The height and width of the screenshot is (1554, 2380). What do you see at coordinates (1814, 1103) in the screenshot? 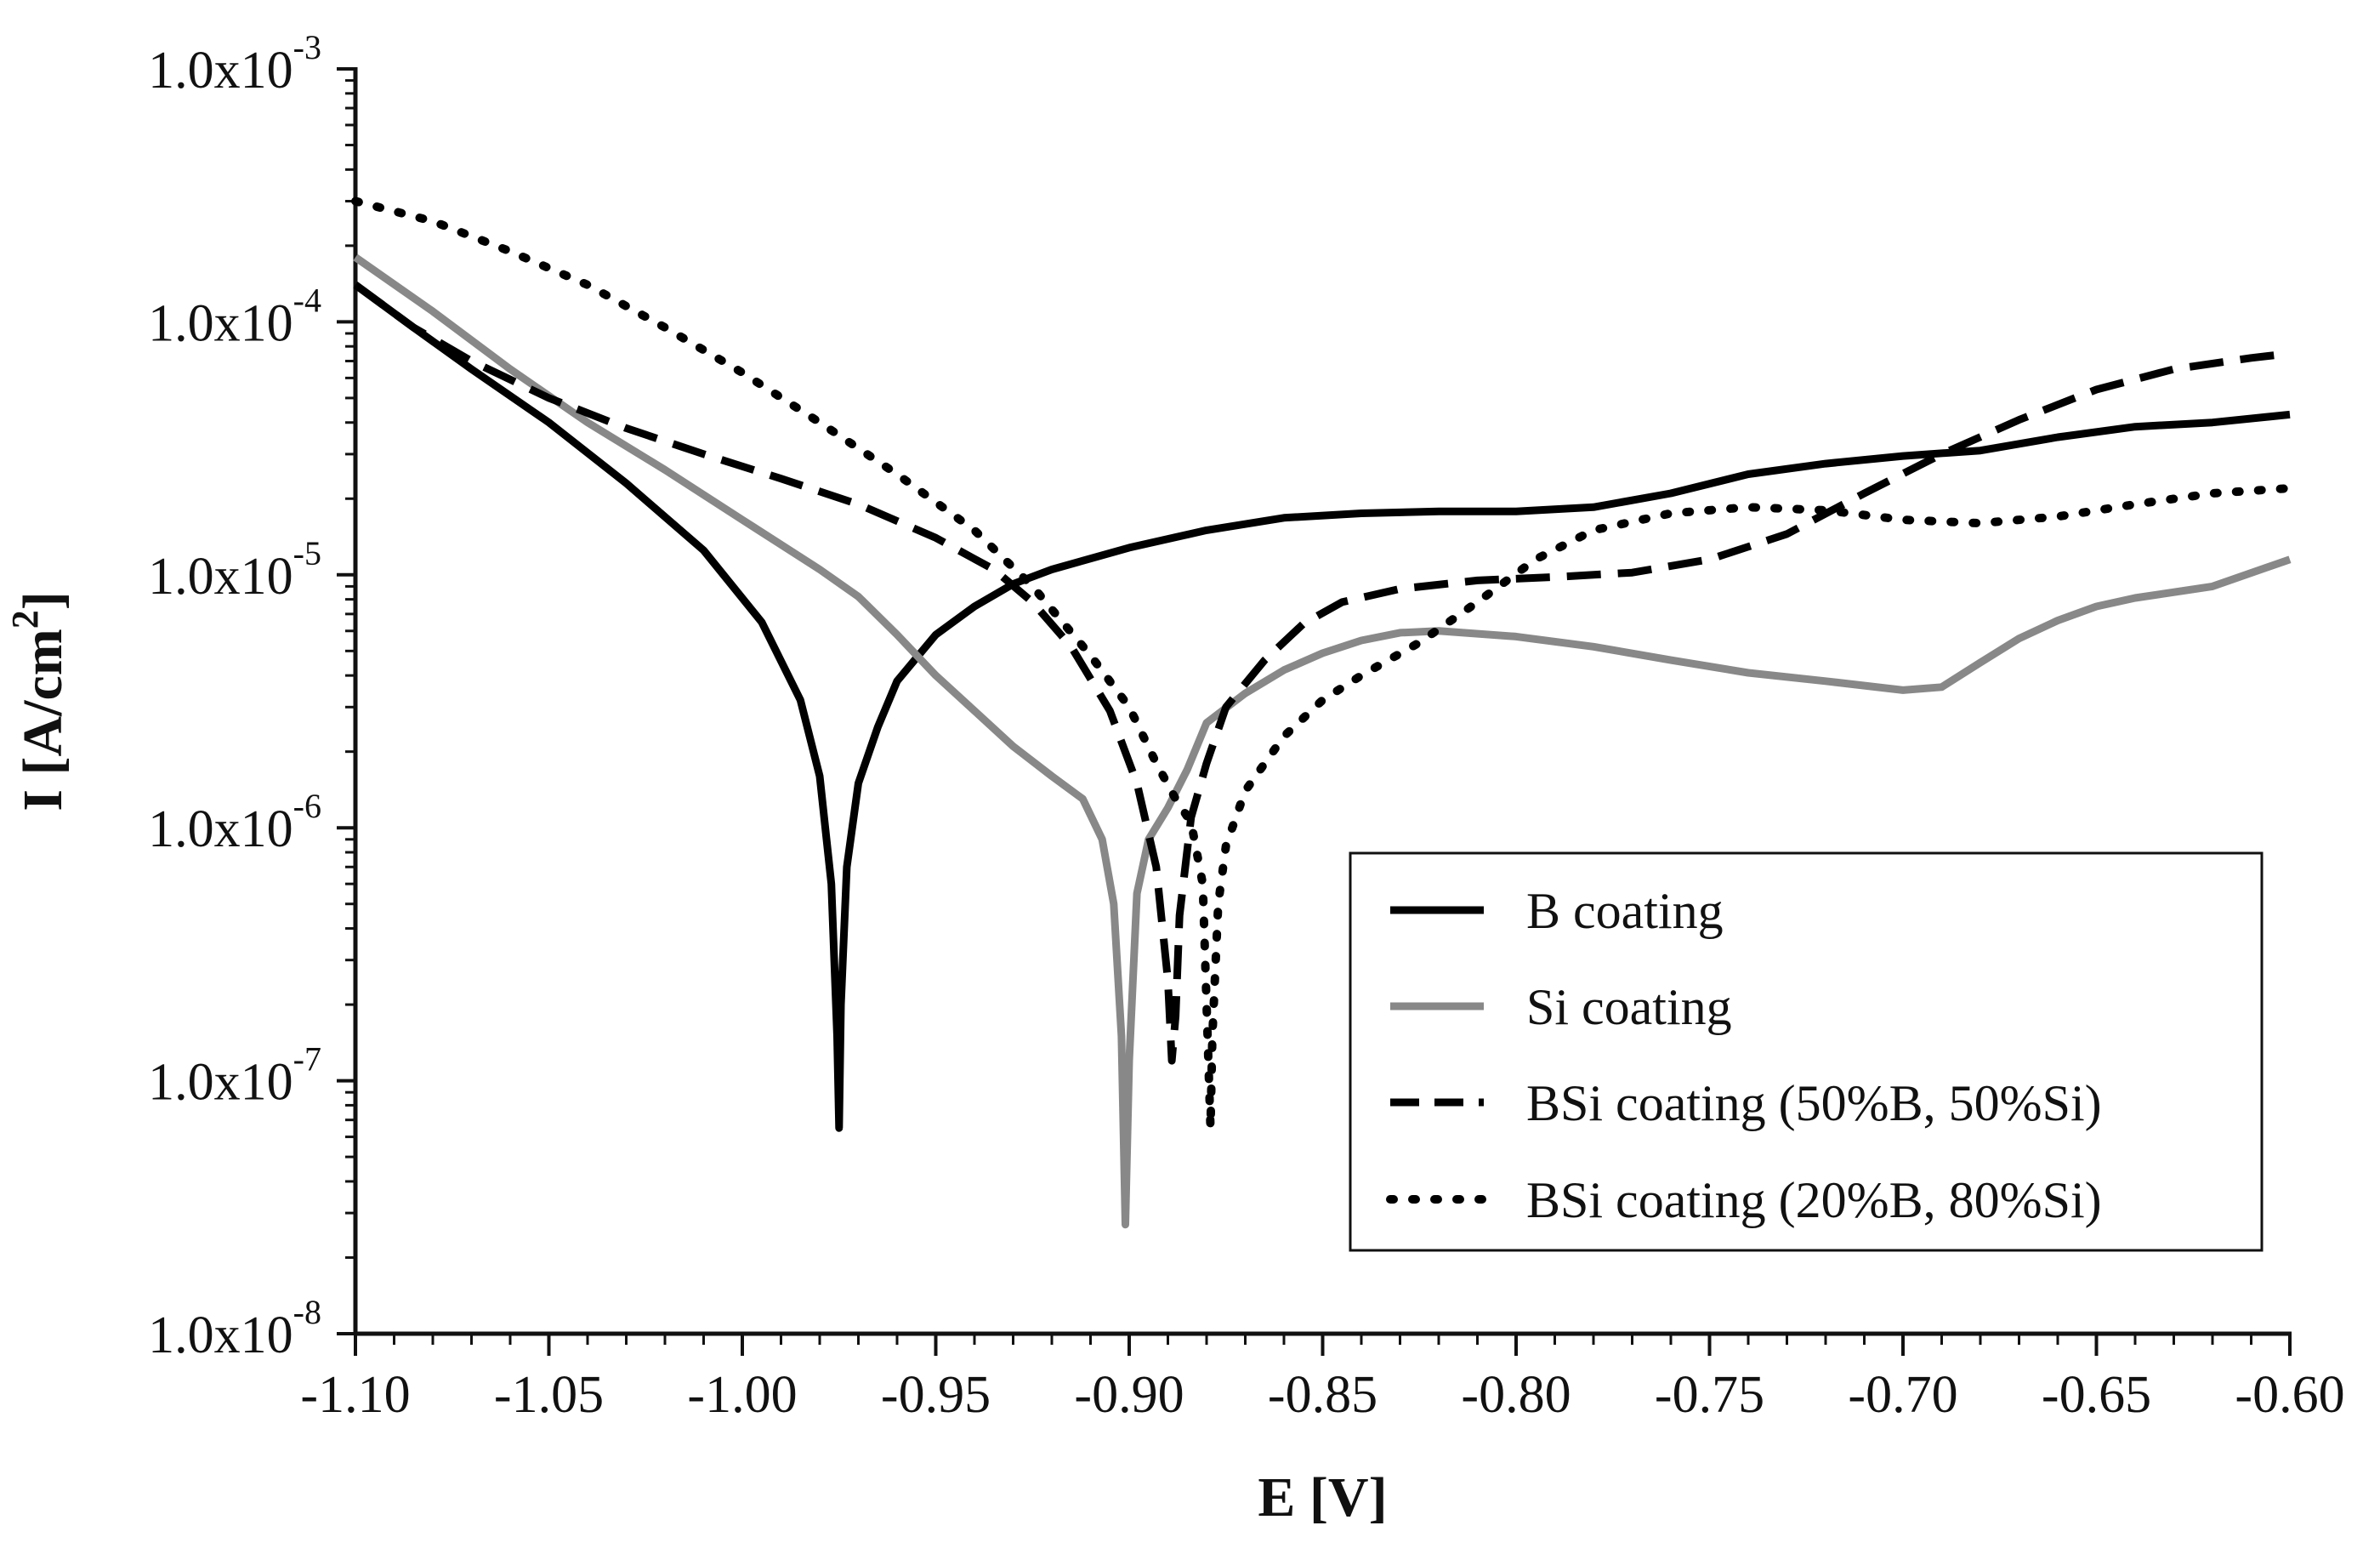
I see `legend-label-3: BSi coating (50%B, 50%Si)` at bounding box center [1814, 1103].